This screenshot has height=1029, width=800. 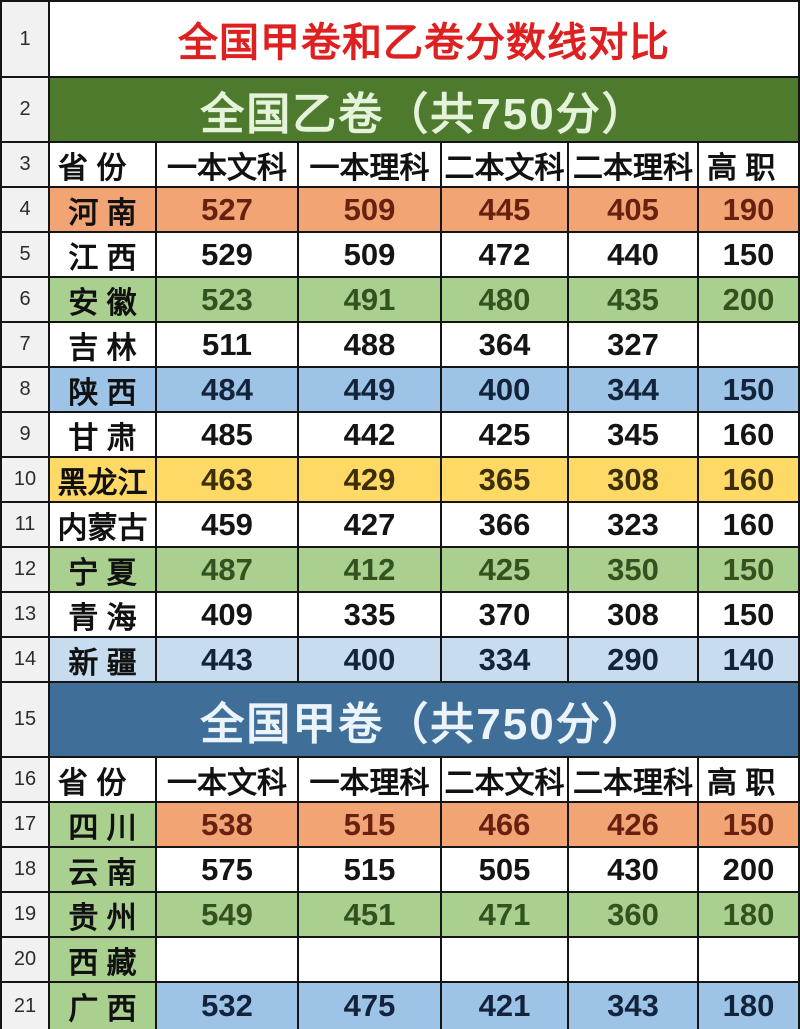 I want to click on province-cell: 贵 州, so click(x=102, y=914).